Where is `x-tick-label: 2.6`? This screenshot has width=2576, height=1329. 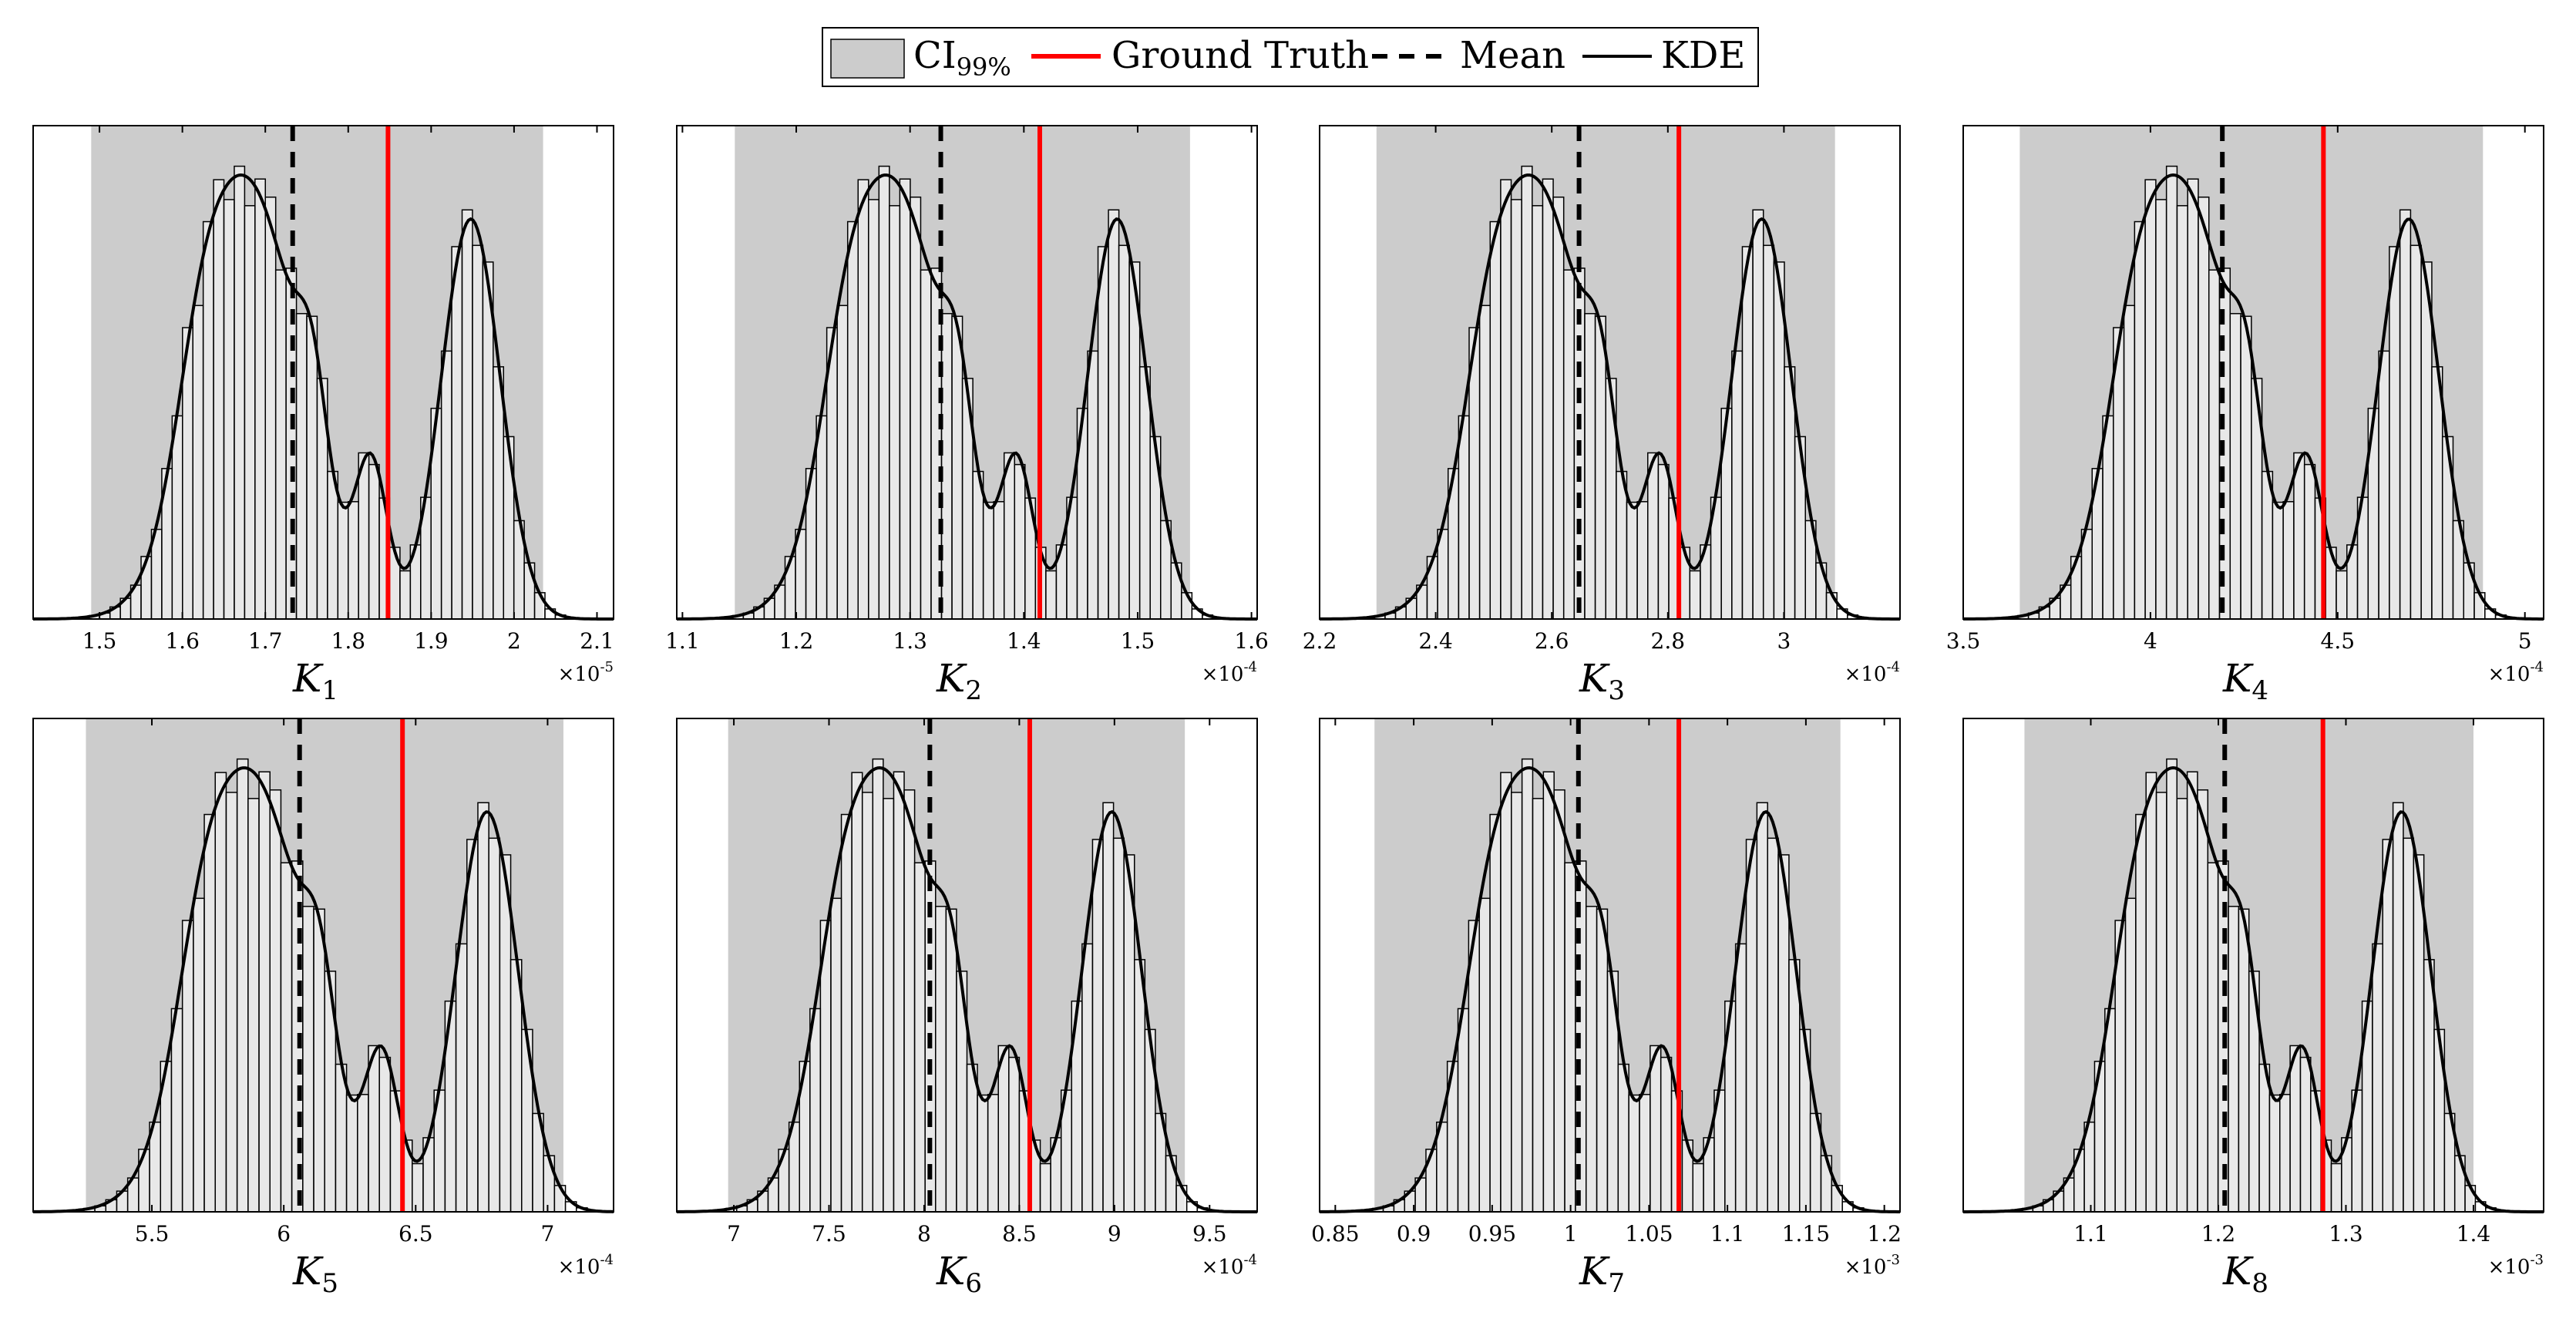
x-tick-label: 2.6 is located at coordinates (1552, 641).